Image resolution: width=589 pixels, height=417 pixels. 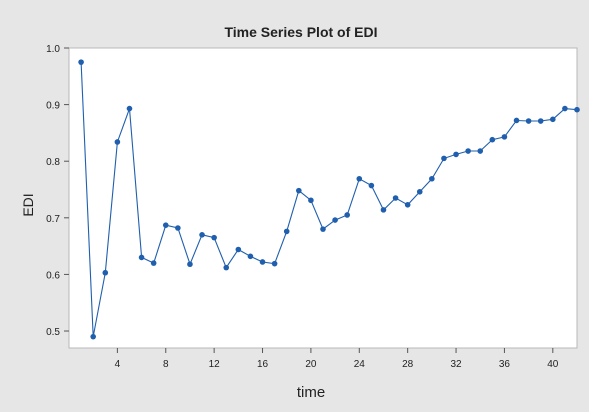 I want to click on y-tick-label: 0.9, so click(x=53, y=106).